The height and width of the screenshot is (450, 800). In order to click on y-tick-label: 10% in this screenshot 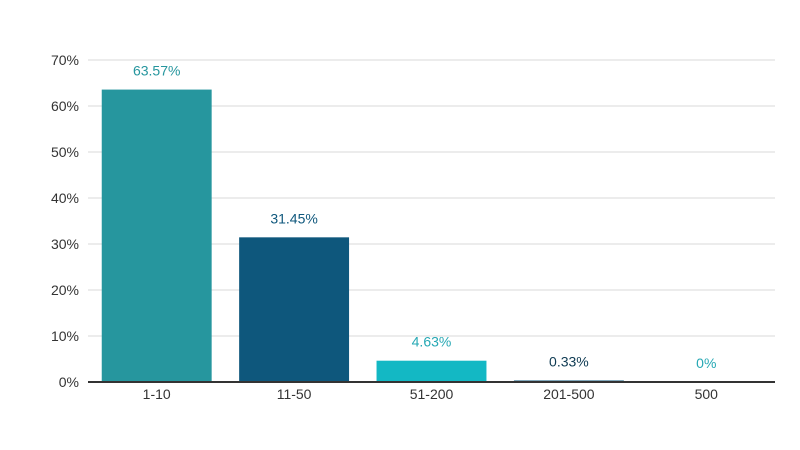, I will do `click(65, 336)`.